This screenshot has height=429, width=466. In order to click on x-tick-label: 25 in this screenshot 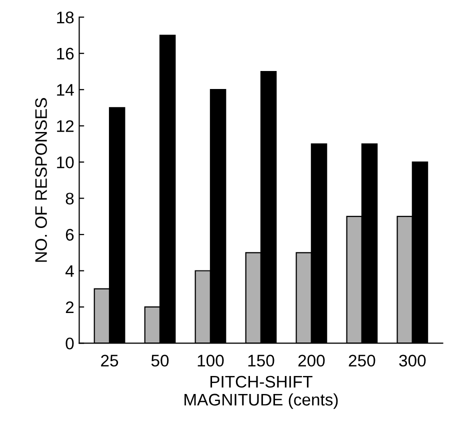, I will do `click(109, 360)`.